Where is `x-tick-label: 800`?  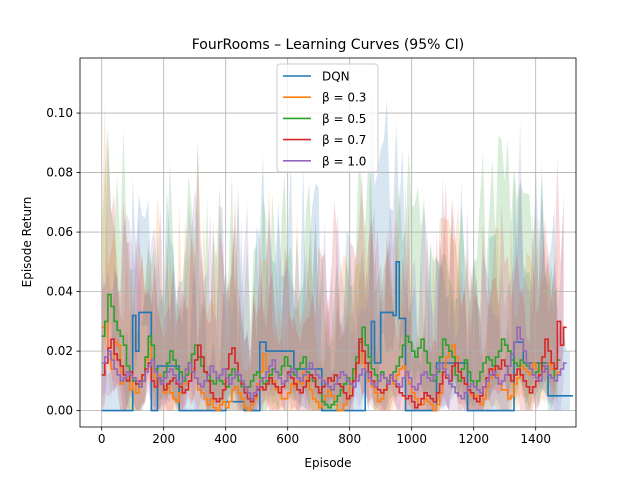
x-tick-label: 800 is located at coordinates (349, 439).